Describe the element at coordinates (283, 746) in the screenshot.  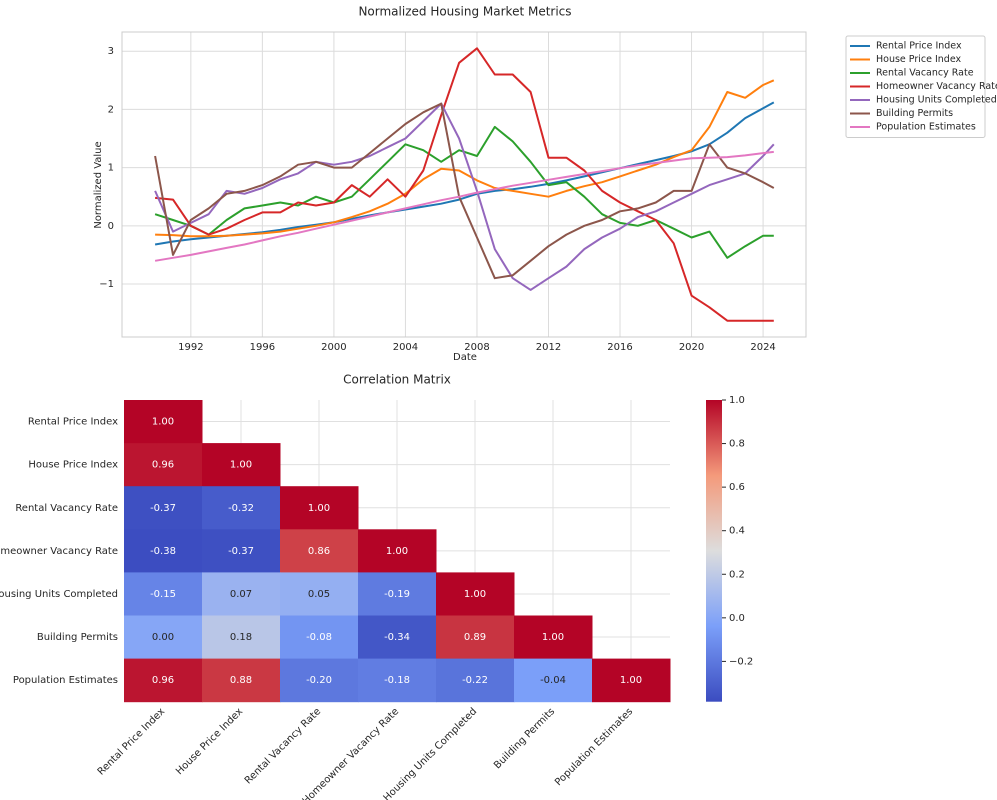
I see `x-tick-label: Rental Vacancy Rate` at that location.